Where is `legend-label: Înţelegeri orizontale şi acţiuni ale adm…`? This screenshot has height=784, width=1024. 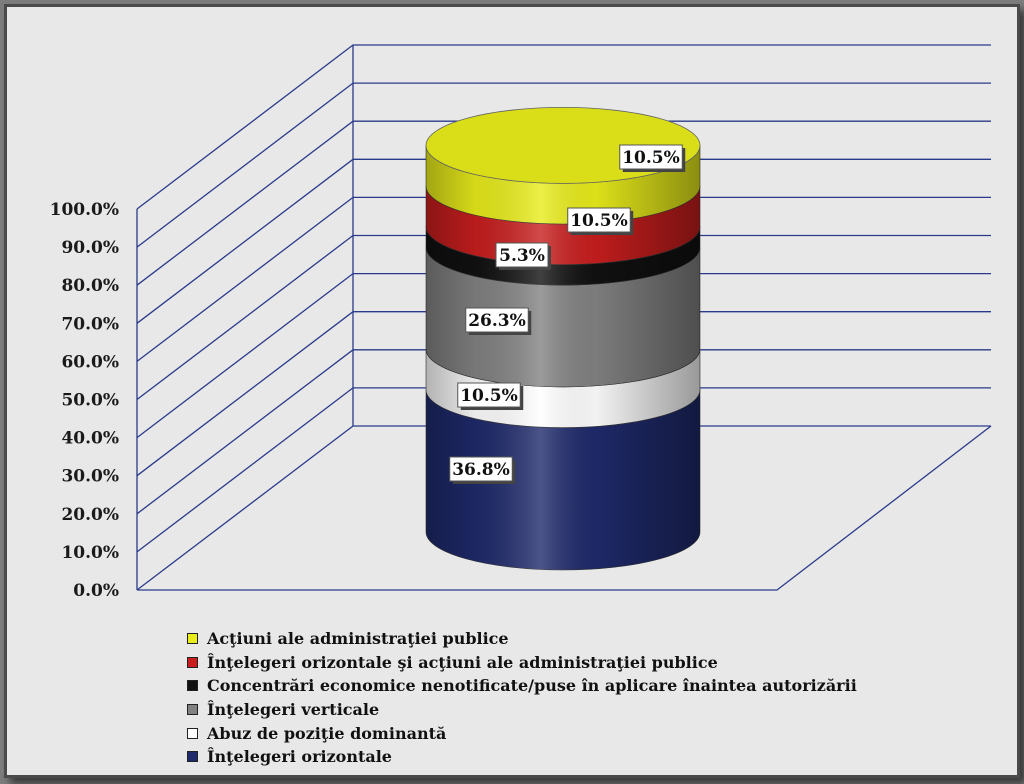
legend-label: Înţelegeri orizontale şi acţiuni ale adm… is located at coordinates (462, 662).